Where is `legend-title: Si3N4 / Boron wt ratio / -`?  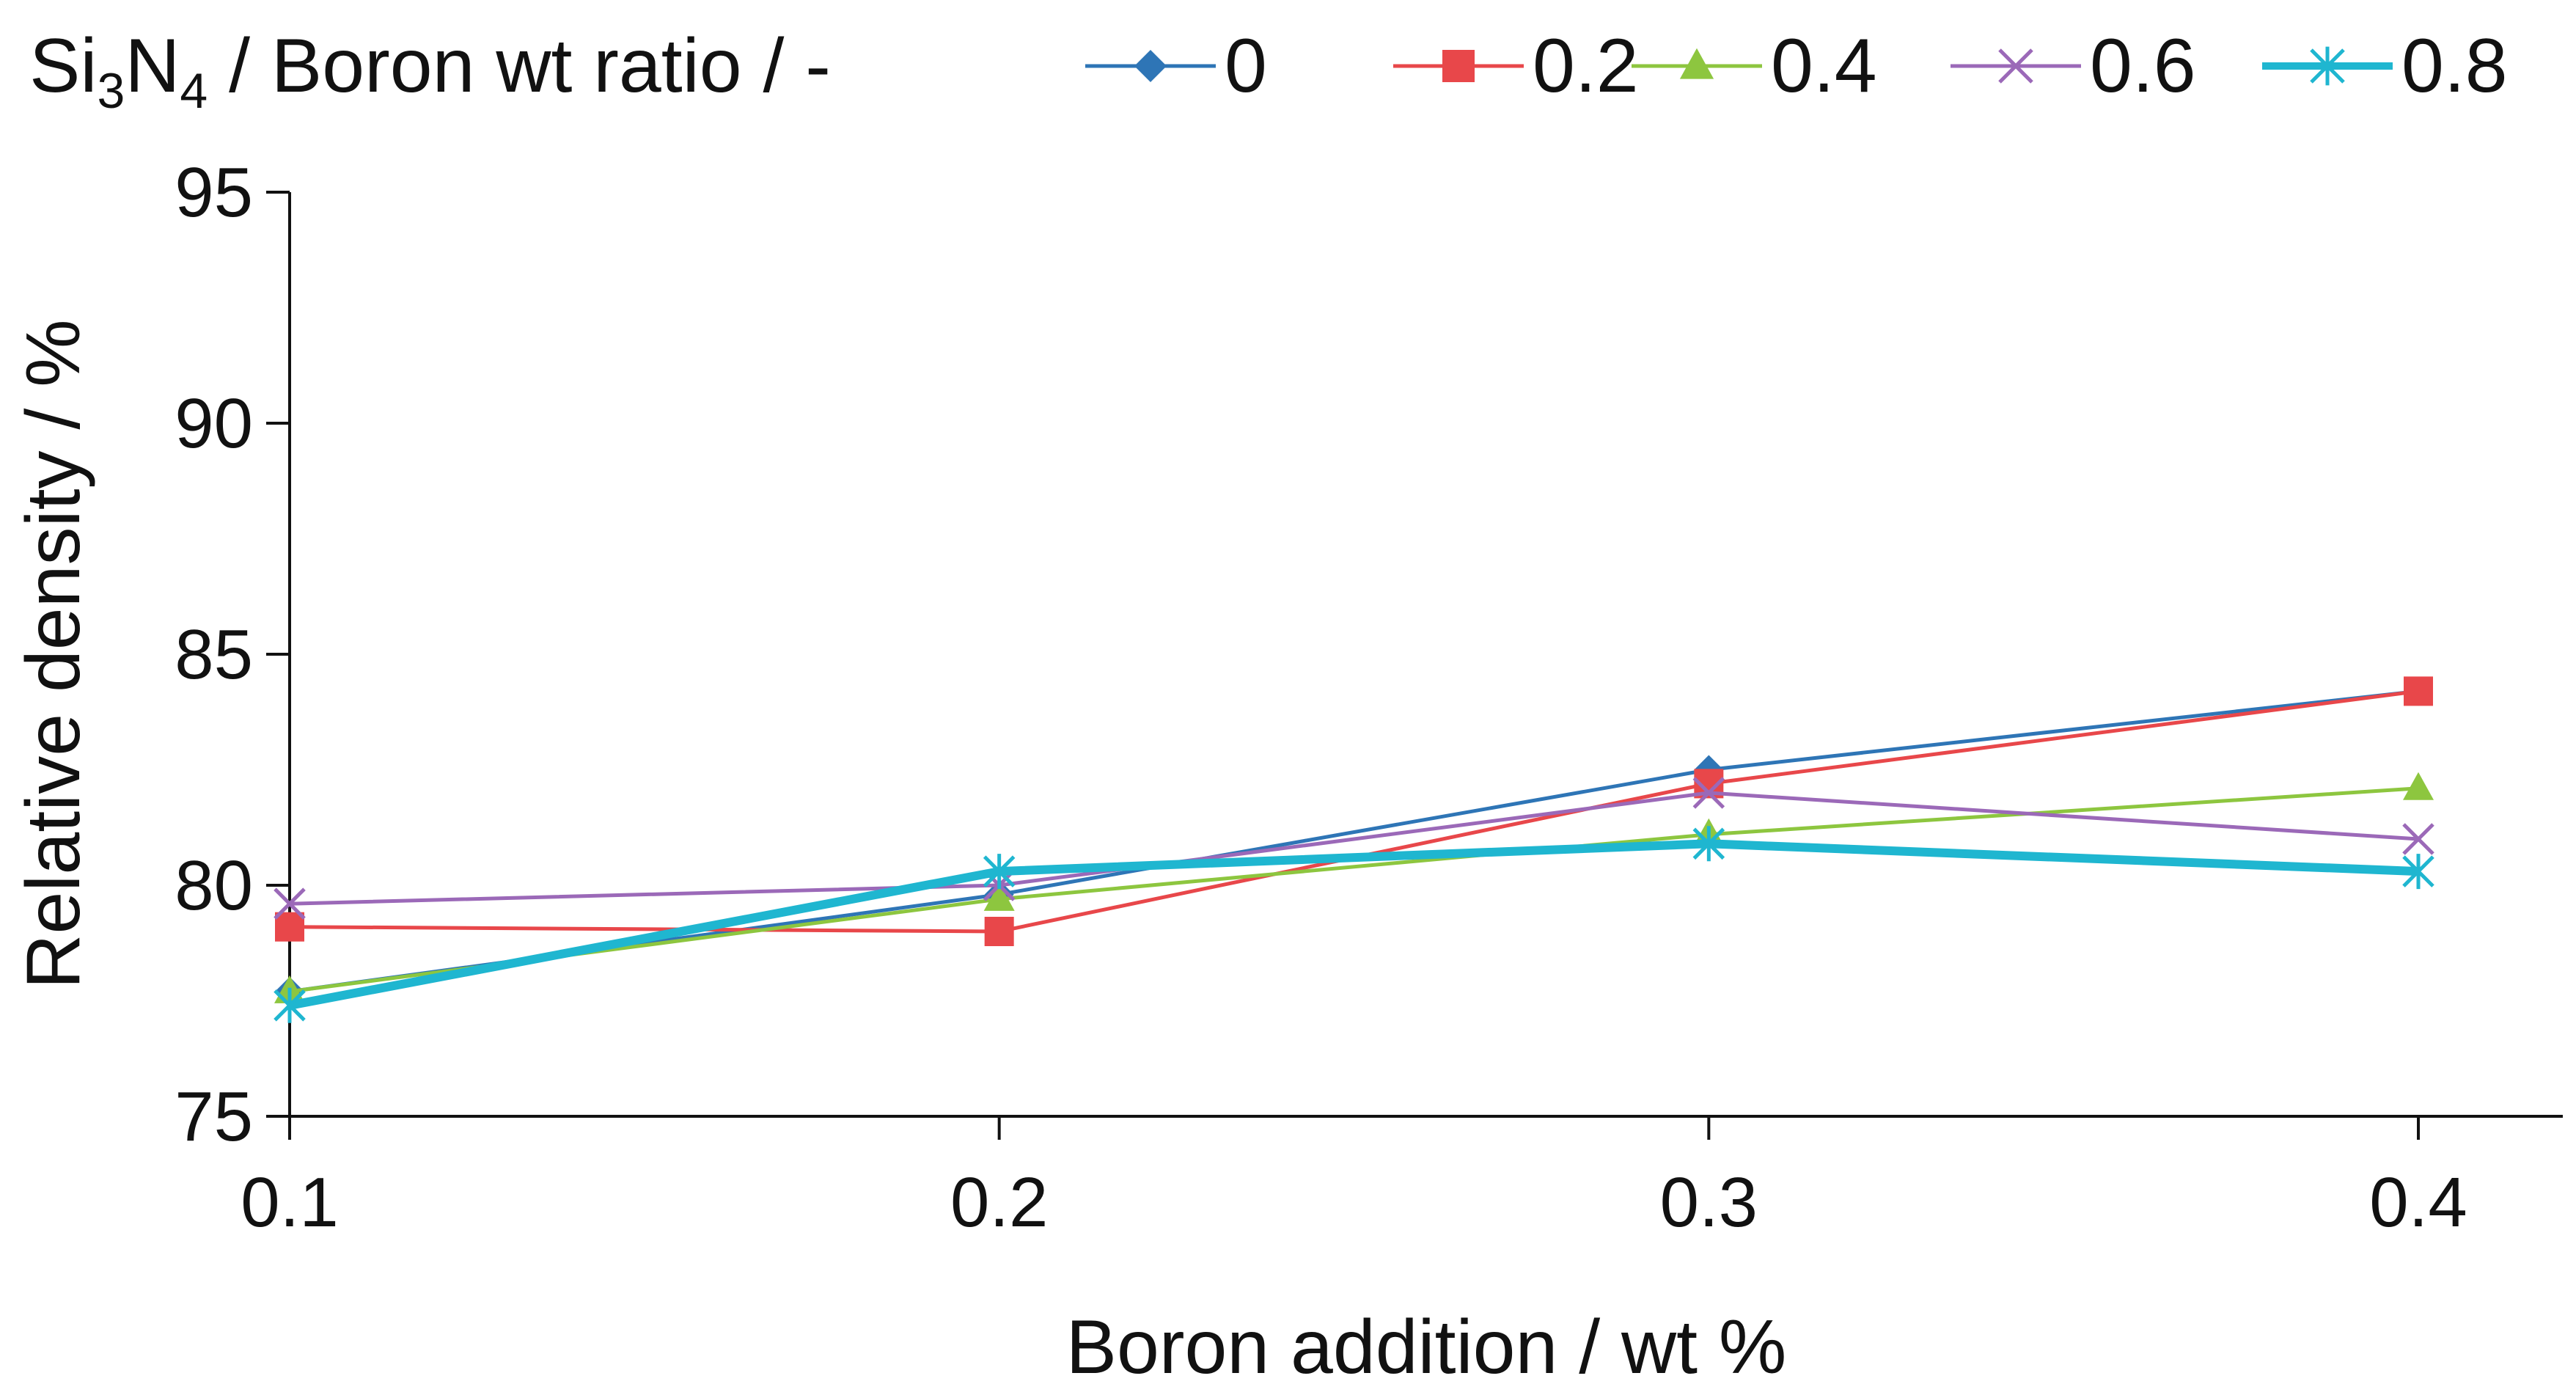 legend-title: Si3N4 / Boron wt ratio / - is located at coordinates (430, 71).